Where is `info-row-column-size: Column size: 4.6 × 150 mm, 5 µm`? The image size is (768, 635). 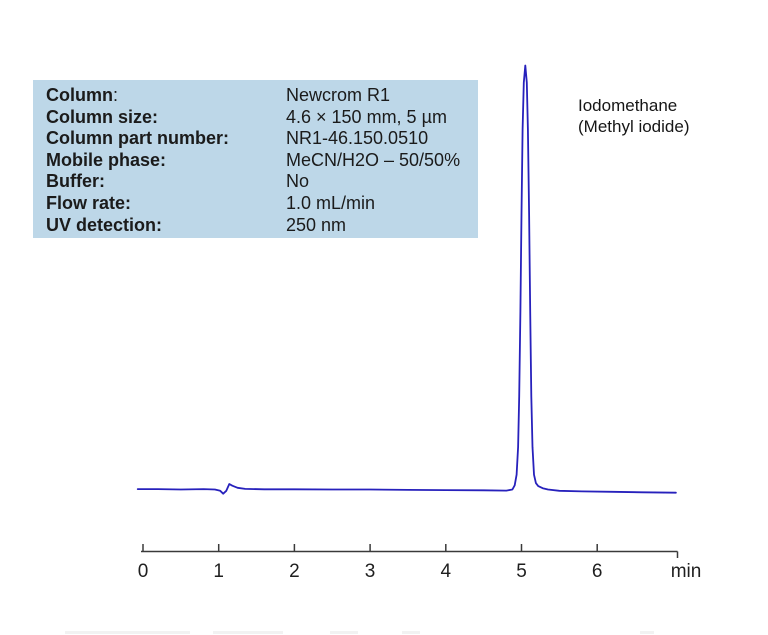 info-row-column-size: Column size: 4.6 × 150 mm, 5 µm is located at coordinates (262, 118).